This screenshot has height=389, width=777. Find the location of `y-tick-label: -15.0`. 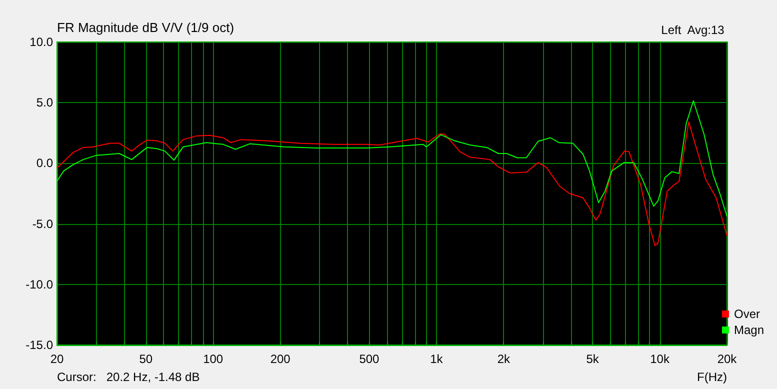

y-tick-label: -15.0 is located at coordinates (40, 345).